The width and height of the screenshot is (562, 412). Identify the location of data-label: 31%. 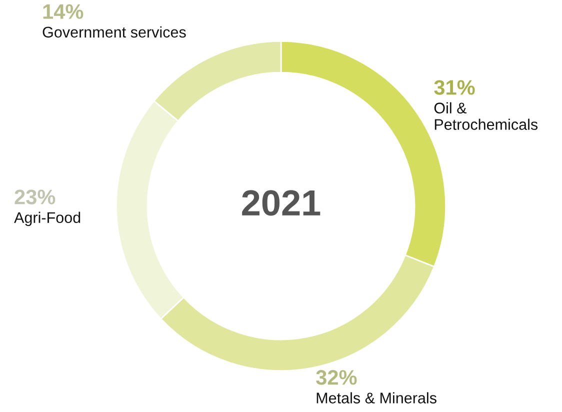
(454, 87).